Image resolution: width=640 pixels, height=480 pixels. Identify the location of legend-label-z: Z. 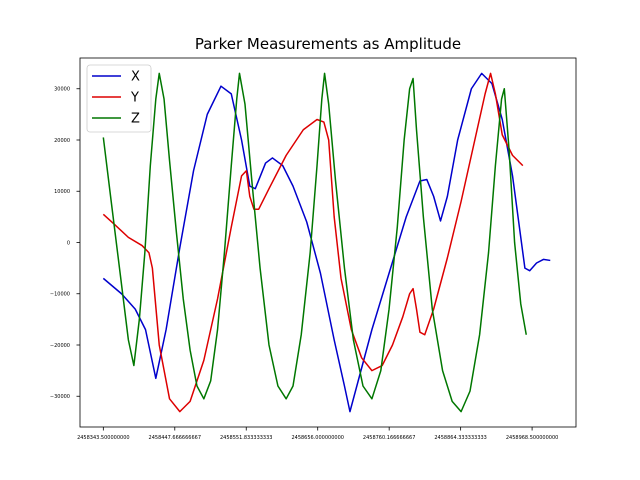
(135, 119).